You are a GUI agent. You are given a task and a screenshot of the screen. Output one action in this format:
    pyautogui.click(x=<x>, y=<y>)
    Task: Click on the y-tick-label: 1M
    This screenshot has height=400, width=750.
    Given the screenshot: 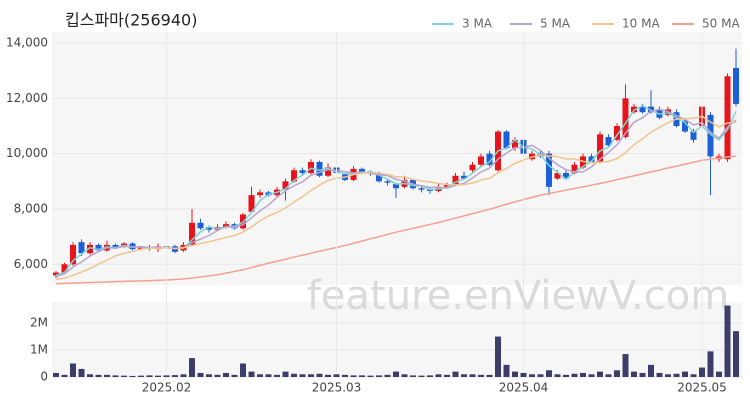 What is the action you would take?
    pyautogui.click(x=39, y=350)
    